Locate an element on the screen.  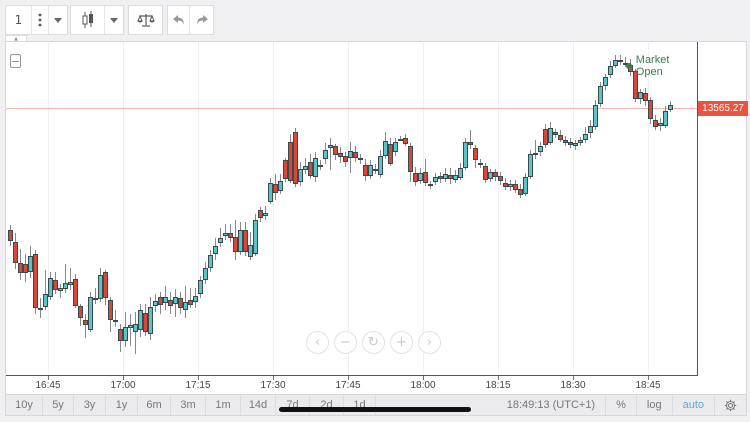
panel-collapse-icon is located at coordinates (15, 61).